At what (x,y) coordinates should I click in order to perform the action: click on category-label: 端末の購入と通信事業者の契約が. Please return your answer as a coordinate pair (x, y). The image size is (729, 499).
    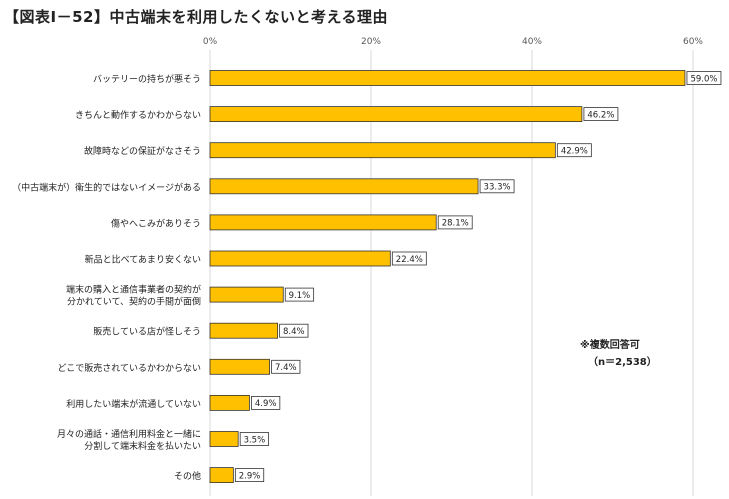
    Looking at the image, I should click on (133, 290).